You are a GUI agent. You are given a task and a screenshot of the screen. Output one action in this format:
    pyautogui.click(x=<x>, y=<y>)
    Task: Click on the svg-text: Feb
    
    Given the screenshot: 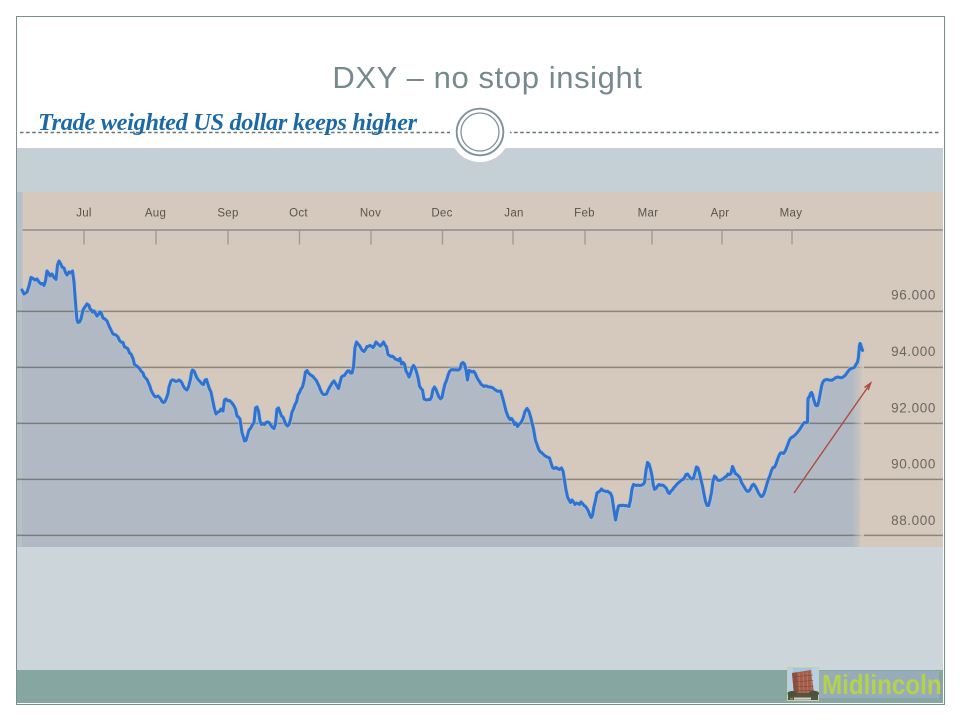 What is the action you would take?
    pyautogui.click(x=584, y=214)
    